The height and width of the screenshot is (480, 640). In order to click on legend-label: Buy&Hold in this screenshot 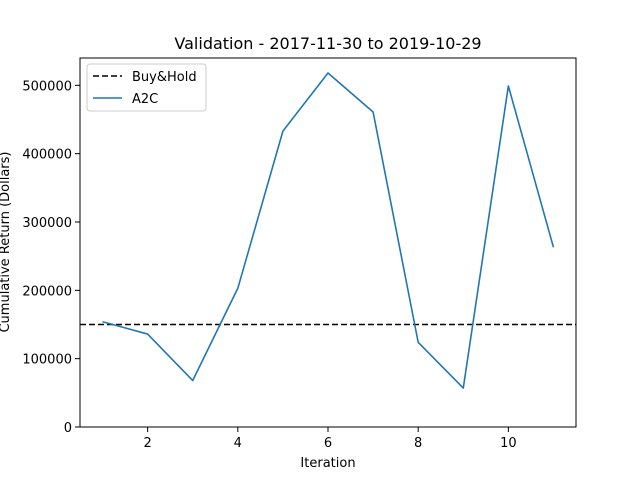, I will do `click(164, 77)`.